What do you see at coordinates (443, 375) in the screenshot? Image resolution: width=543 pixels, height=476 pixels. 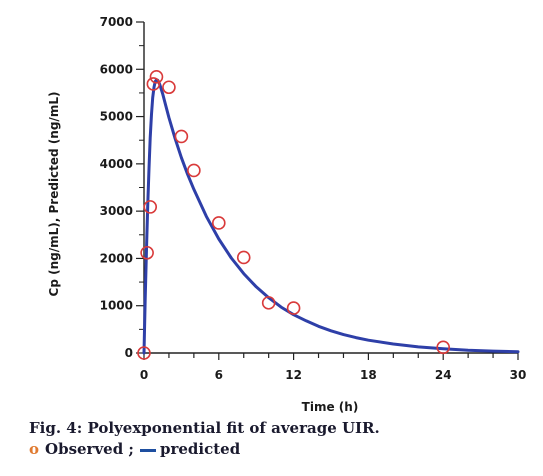 I see `x-tick-label: 24` at bounding box center [443, 375].